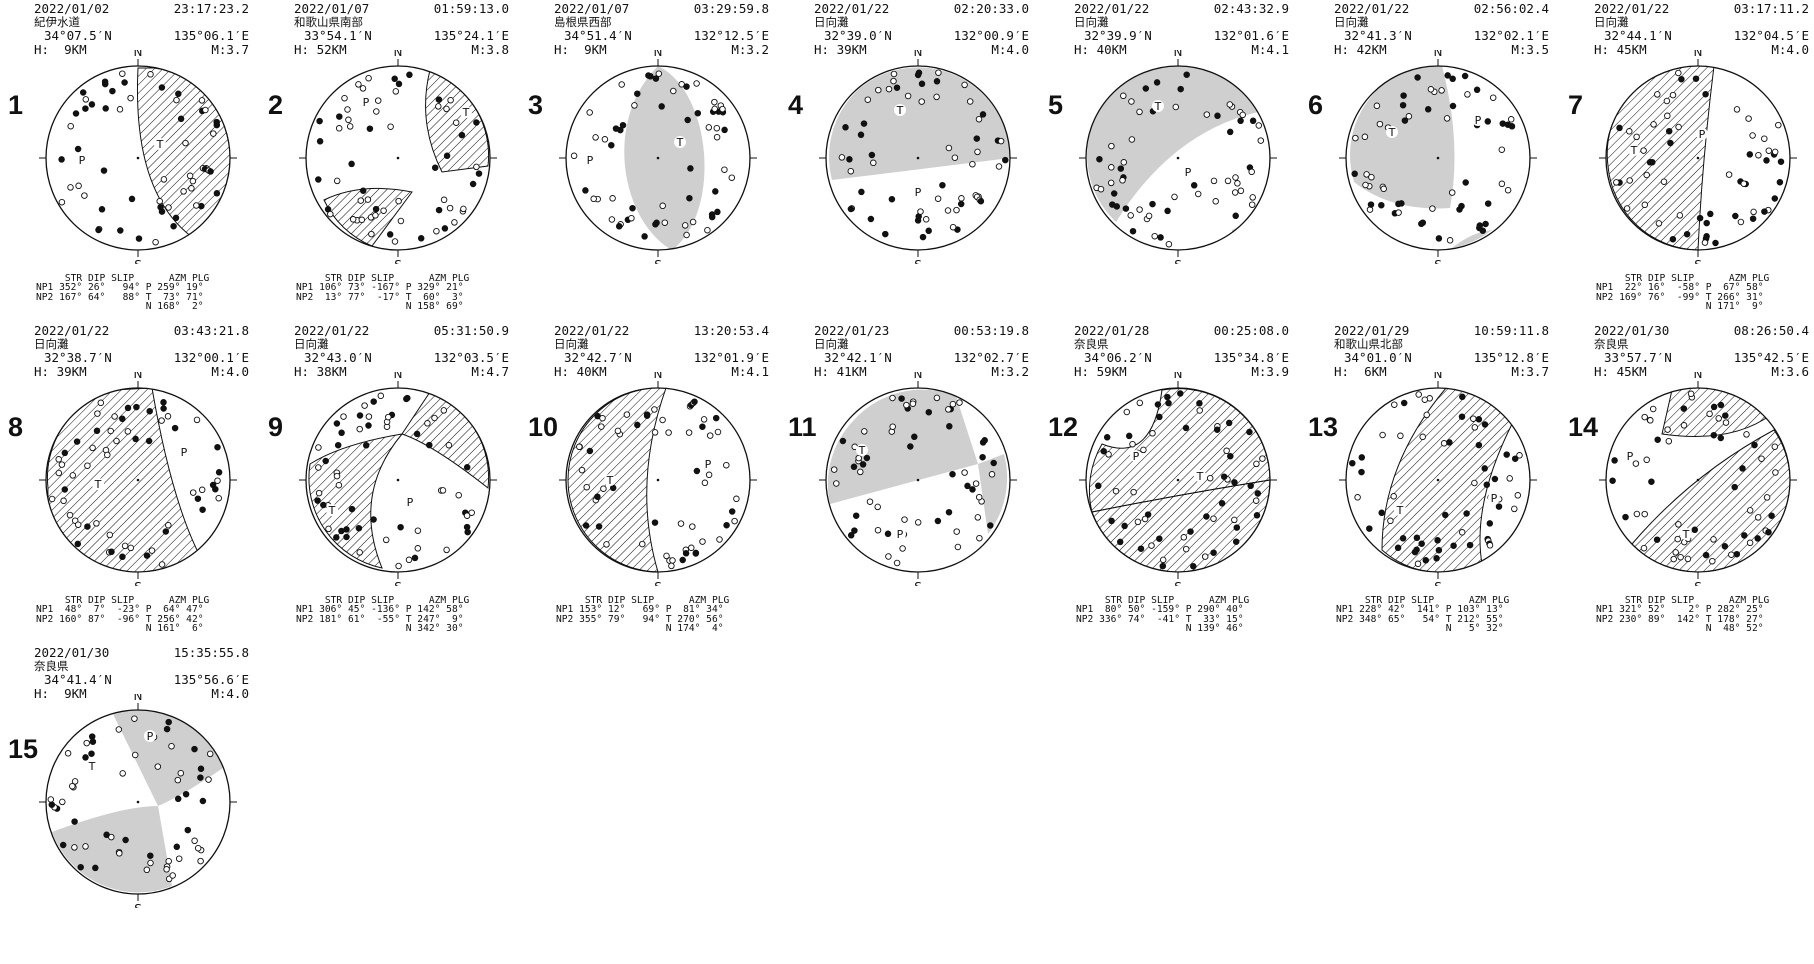  Describe the element at coordinates (1178, 481) in the screenshot. I see `beach-ball-wrapper: NSEWPT` at that location.